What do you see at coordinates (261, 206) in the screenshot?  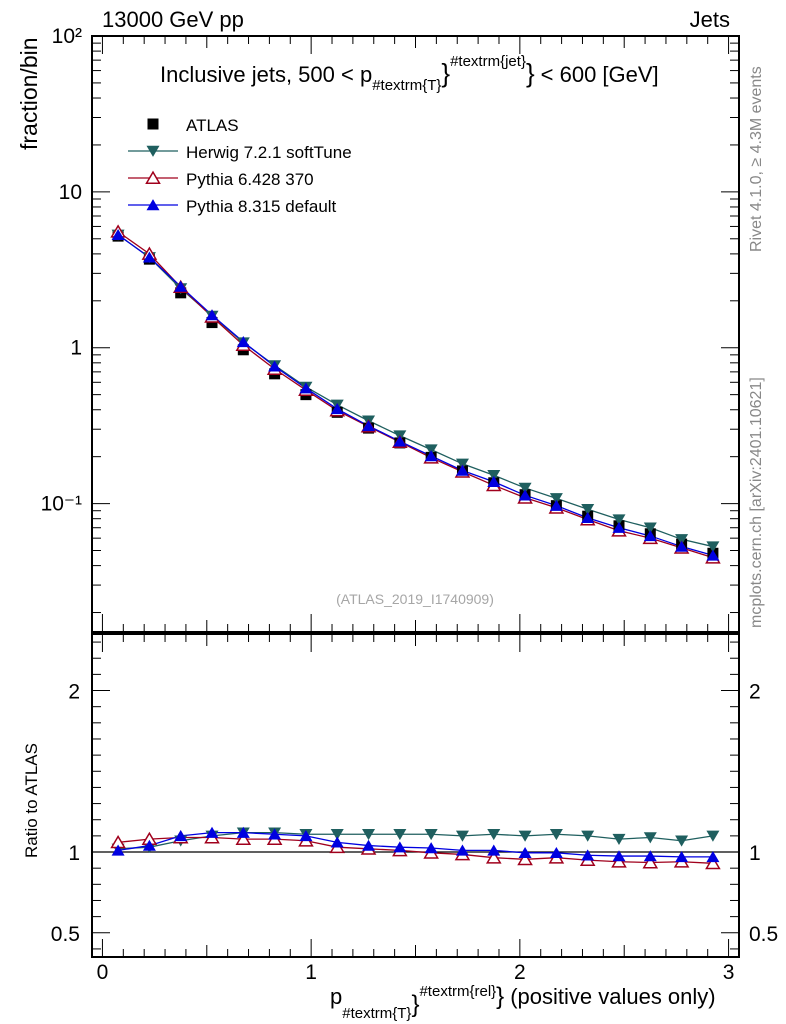 I see `legend-label-pythia8: Pythia 8.315 default` at bounding box center [261, 206].